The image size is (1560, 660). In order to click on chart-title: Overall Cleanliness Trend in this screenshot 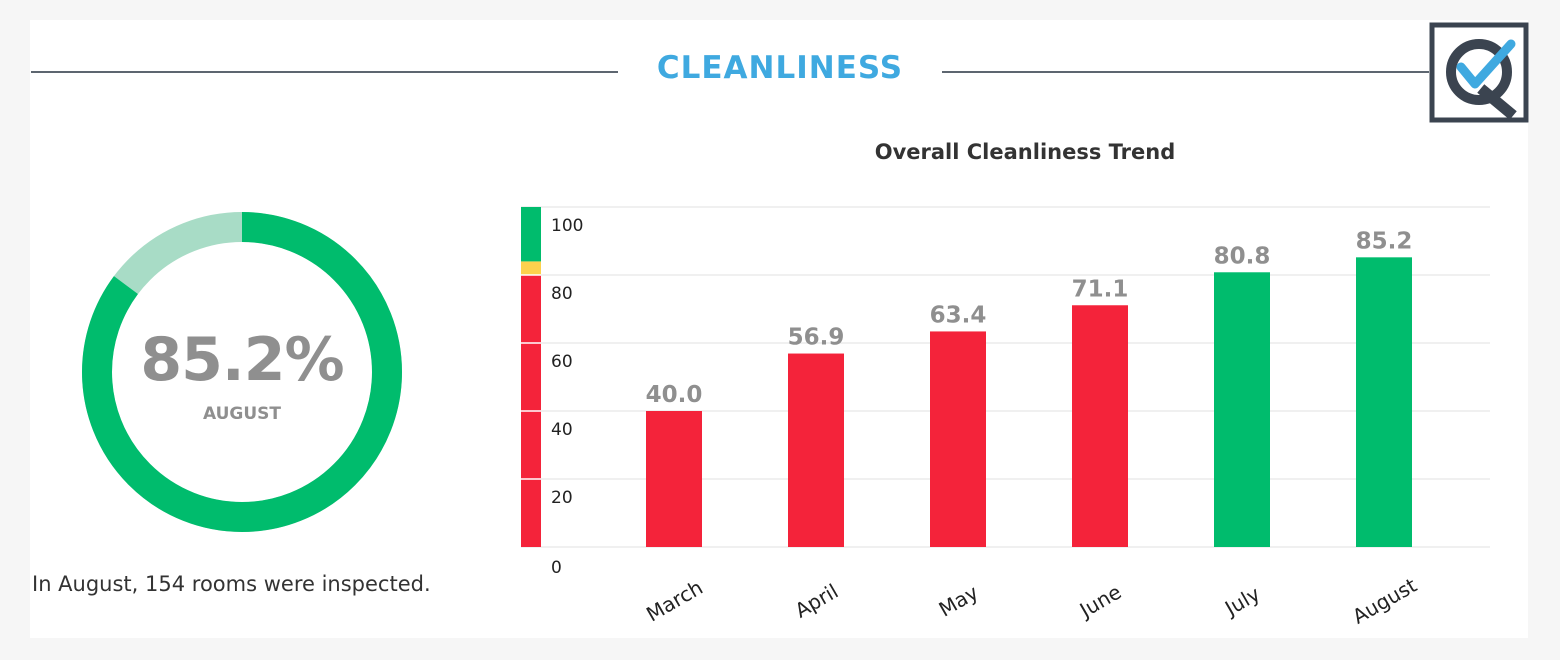, I will do `click(1025, 152)`.